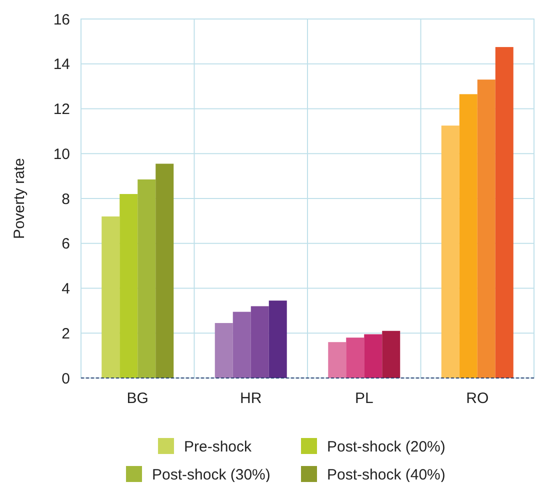 This screenshot has width=543, height=490. What do you see at coordinates (251, 398) in the screenshot?
I see `x-tick-label: HR` at bounding box center [251, 398].